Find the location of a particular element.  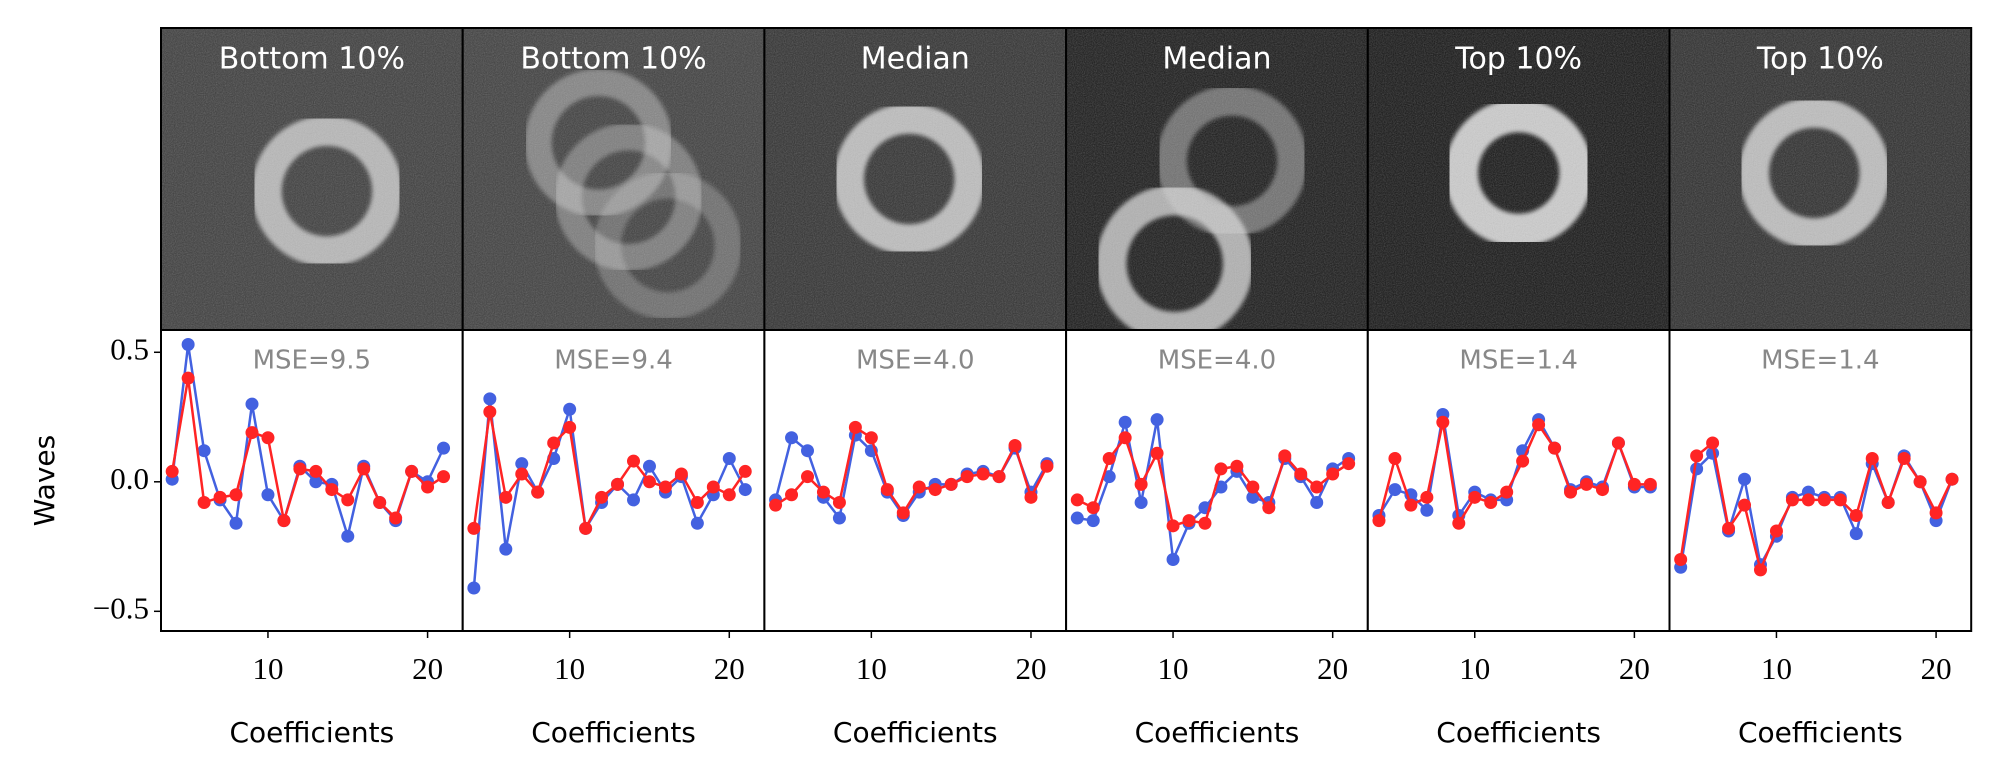

plot-background is located at coordinates (1518, 480).